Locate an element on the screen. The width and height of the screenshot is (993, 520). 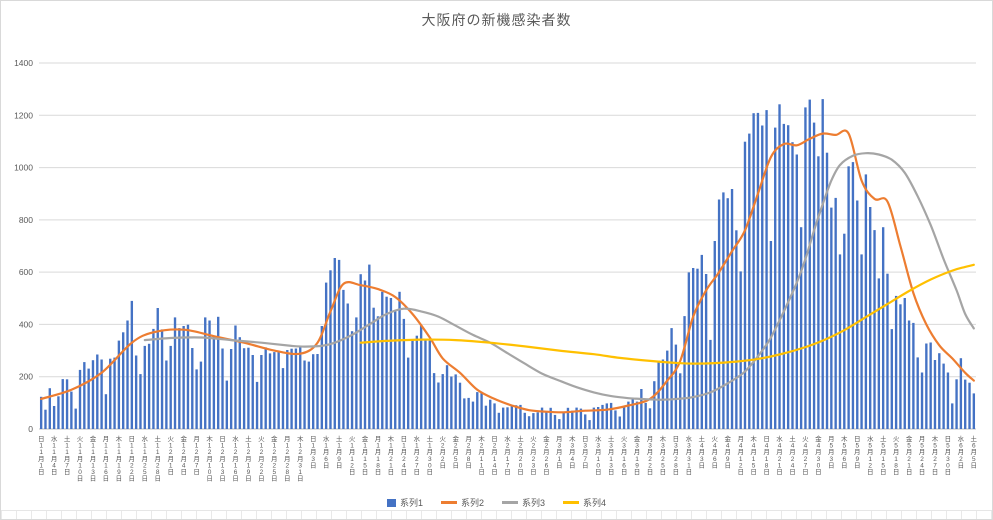
legend-item-series2: 系列2 is located at coordinates (462, 502).